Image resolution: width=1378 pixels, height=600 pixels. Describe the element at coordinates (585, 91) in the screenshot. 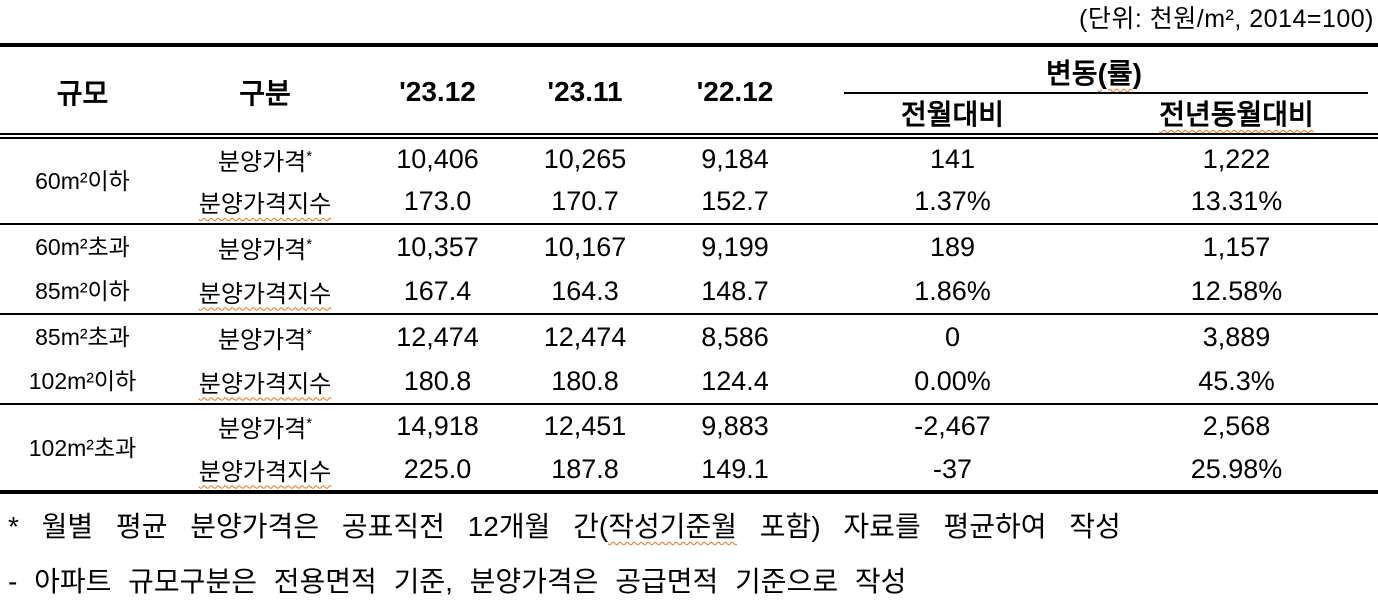

I see `col-header-month-2311: '23.11` at that location.